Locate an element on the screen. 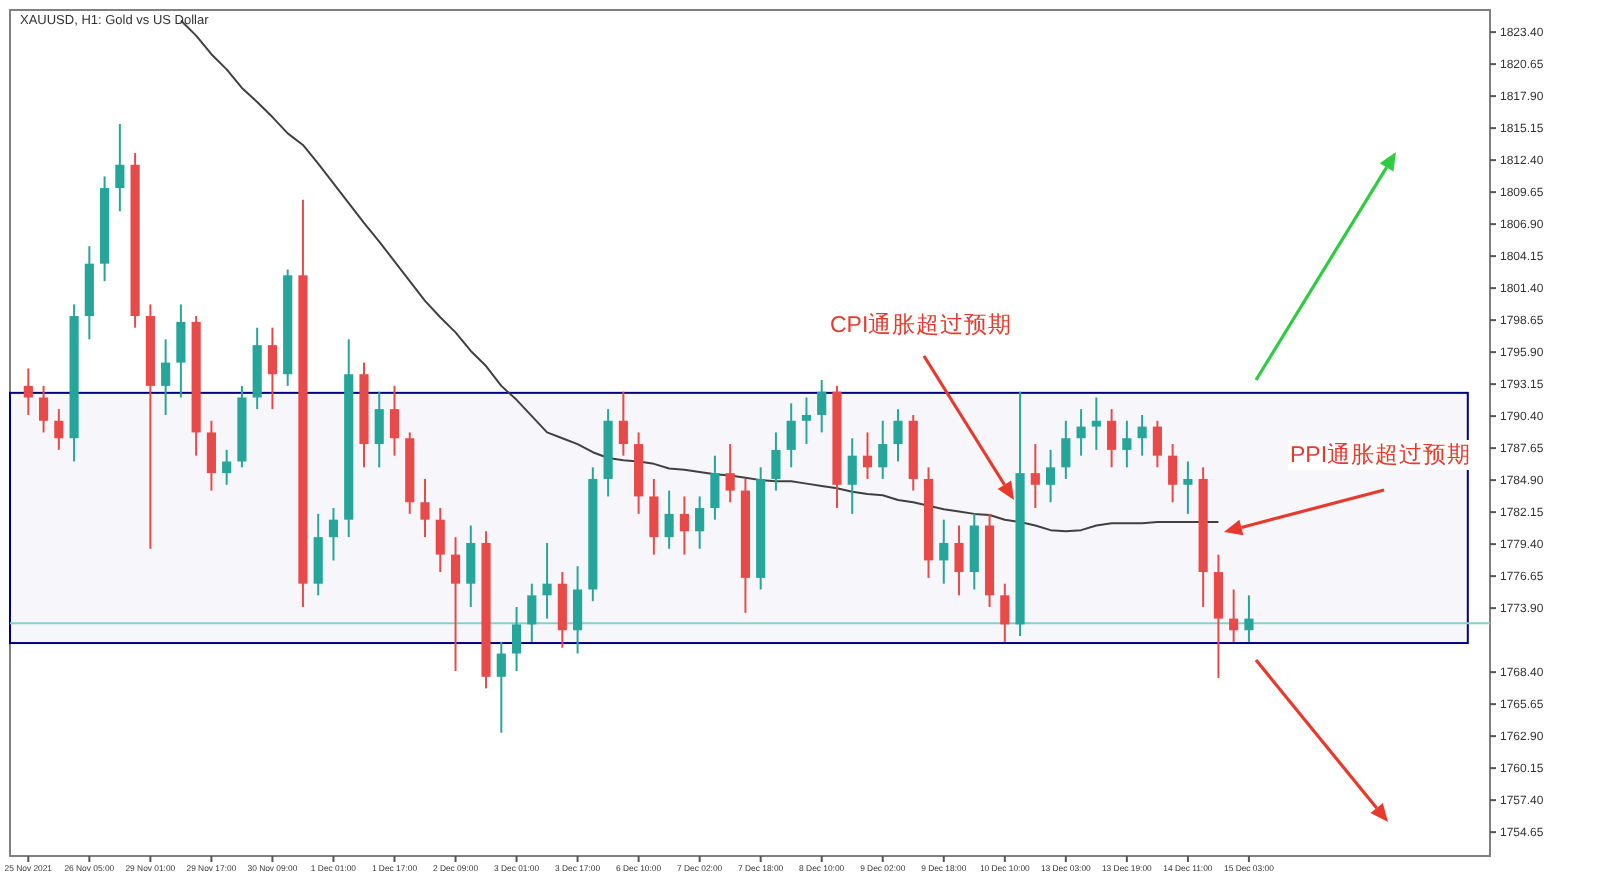  annotation: PPI通胀超过预期 is located at coordinates (1381, 455).